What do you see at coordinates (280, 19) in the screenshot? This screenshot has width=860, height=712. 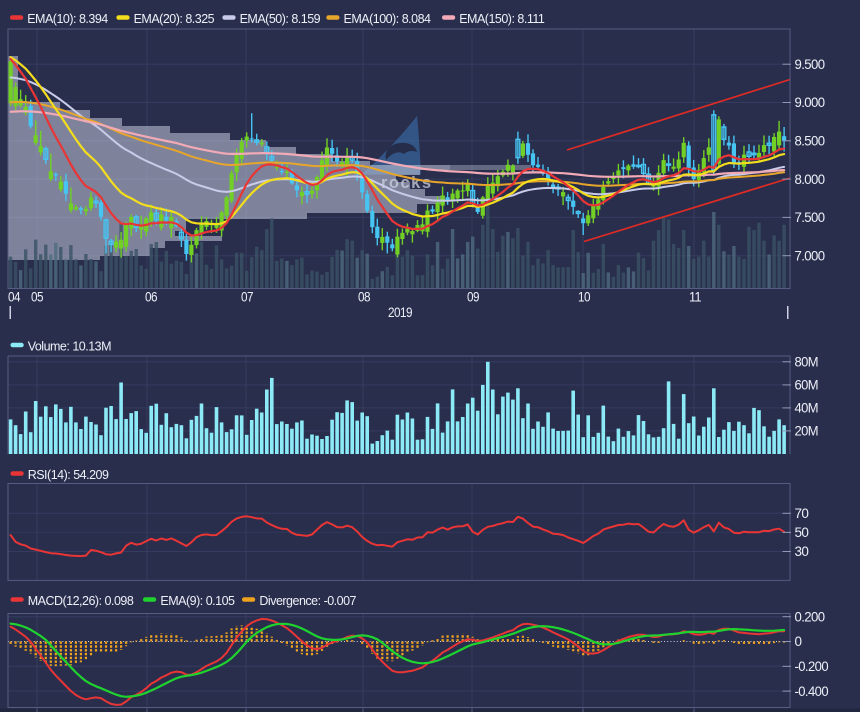 I see `svg-text: EMA(50): 8.159` at bounding box center [280, 19].